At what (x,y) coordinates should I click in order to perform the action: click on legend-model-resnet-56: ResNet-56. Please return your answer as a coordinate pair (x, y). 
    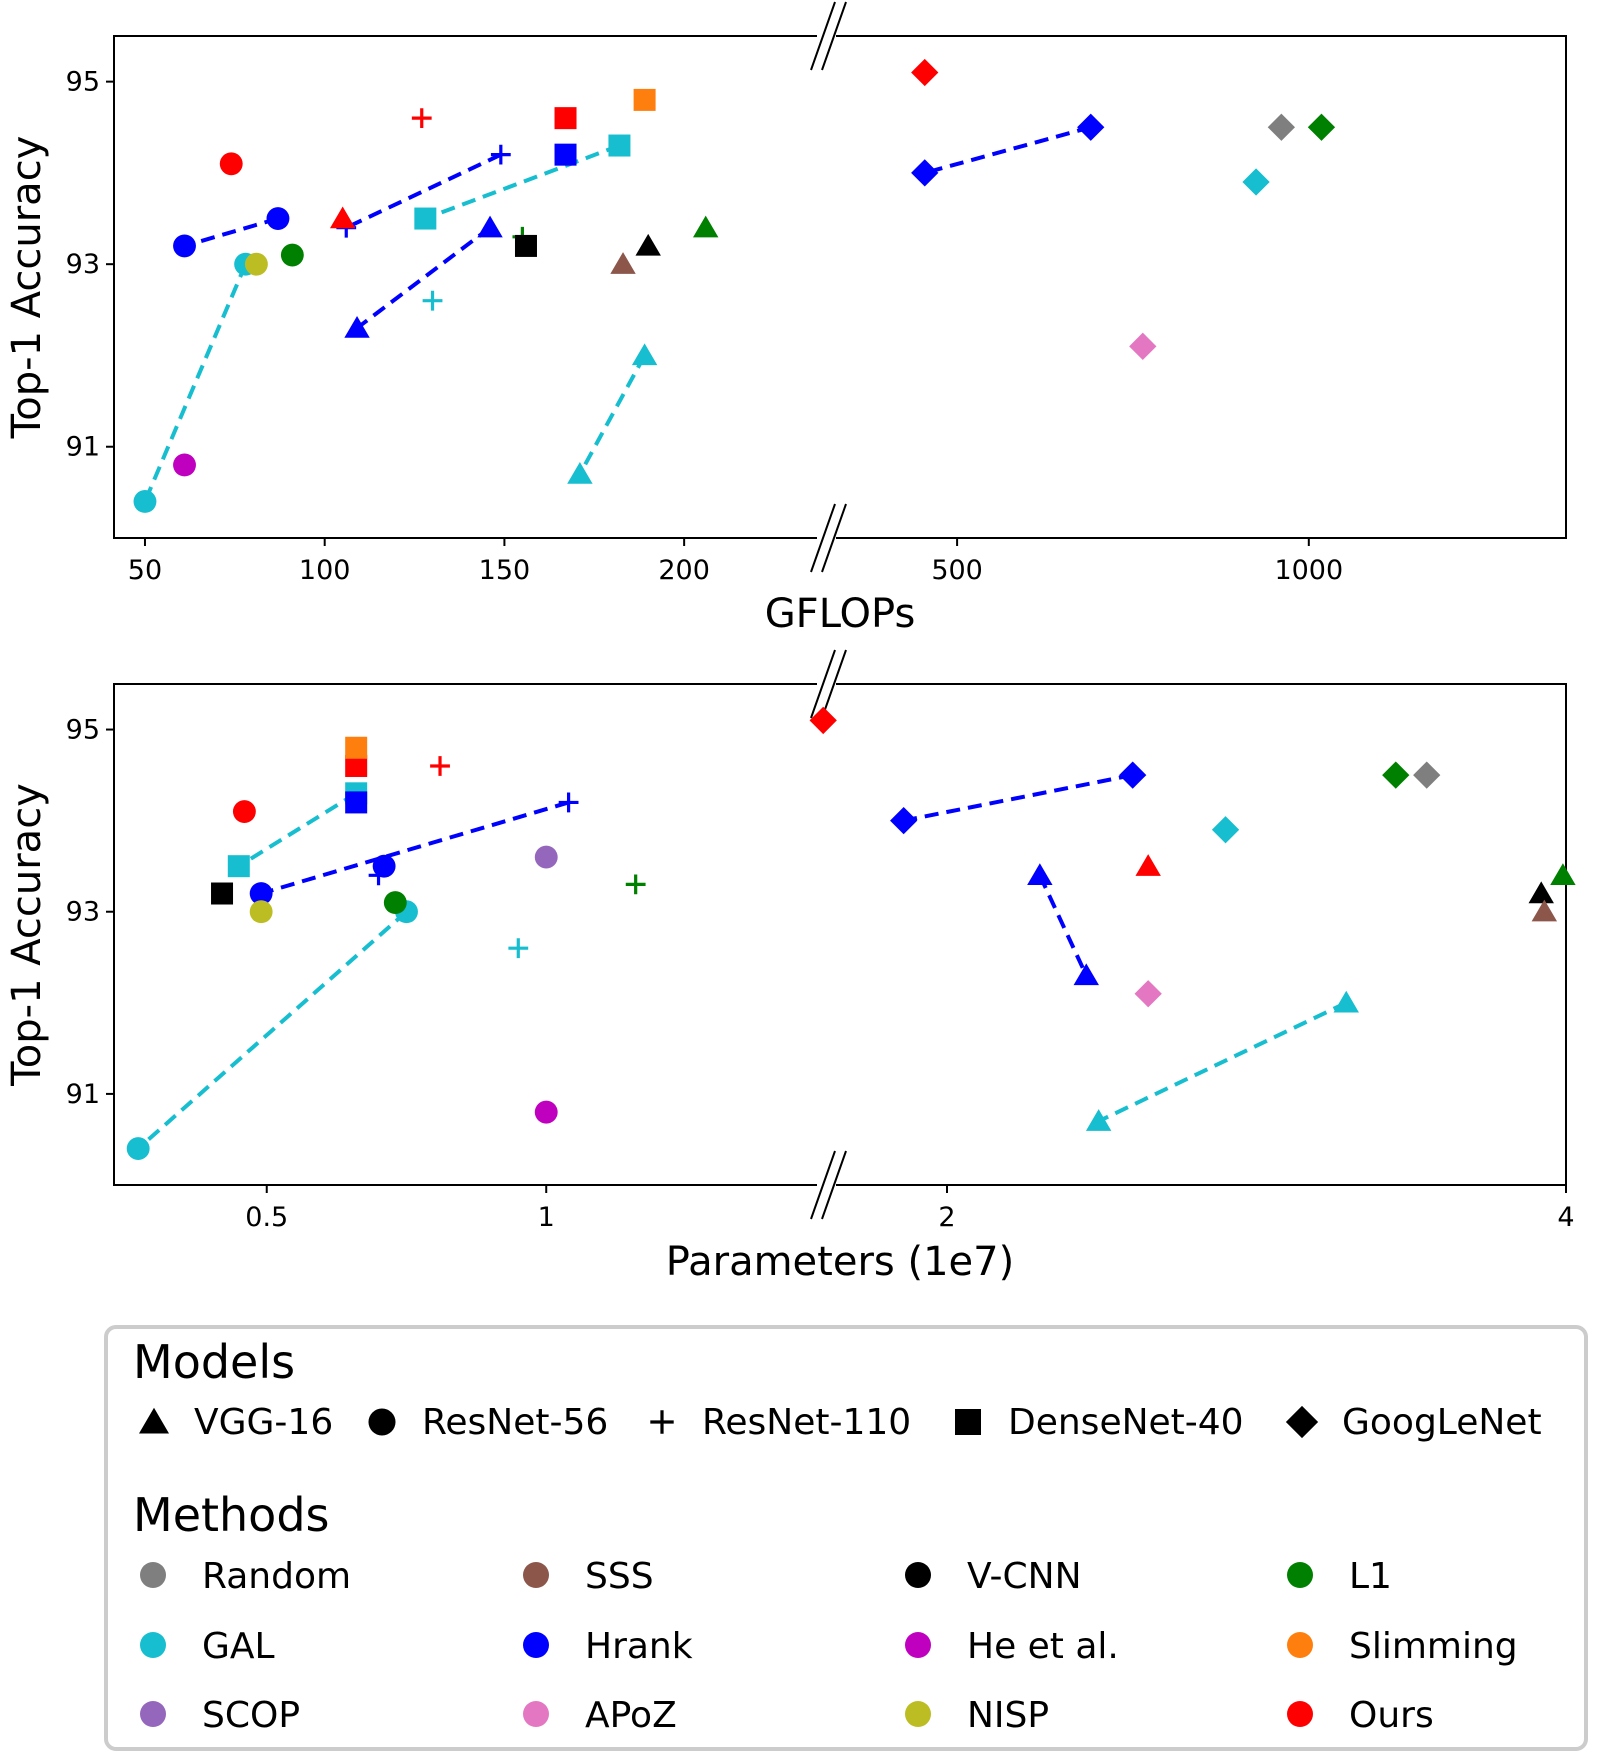
    Looking at the image, I should click on (515, 1422).